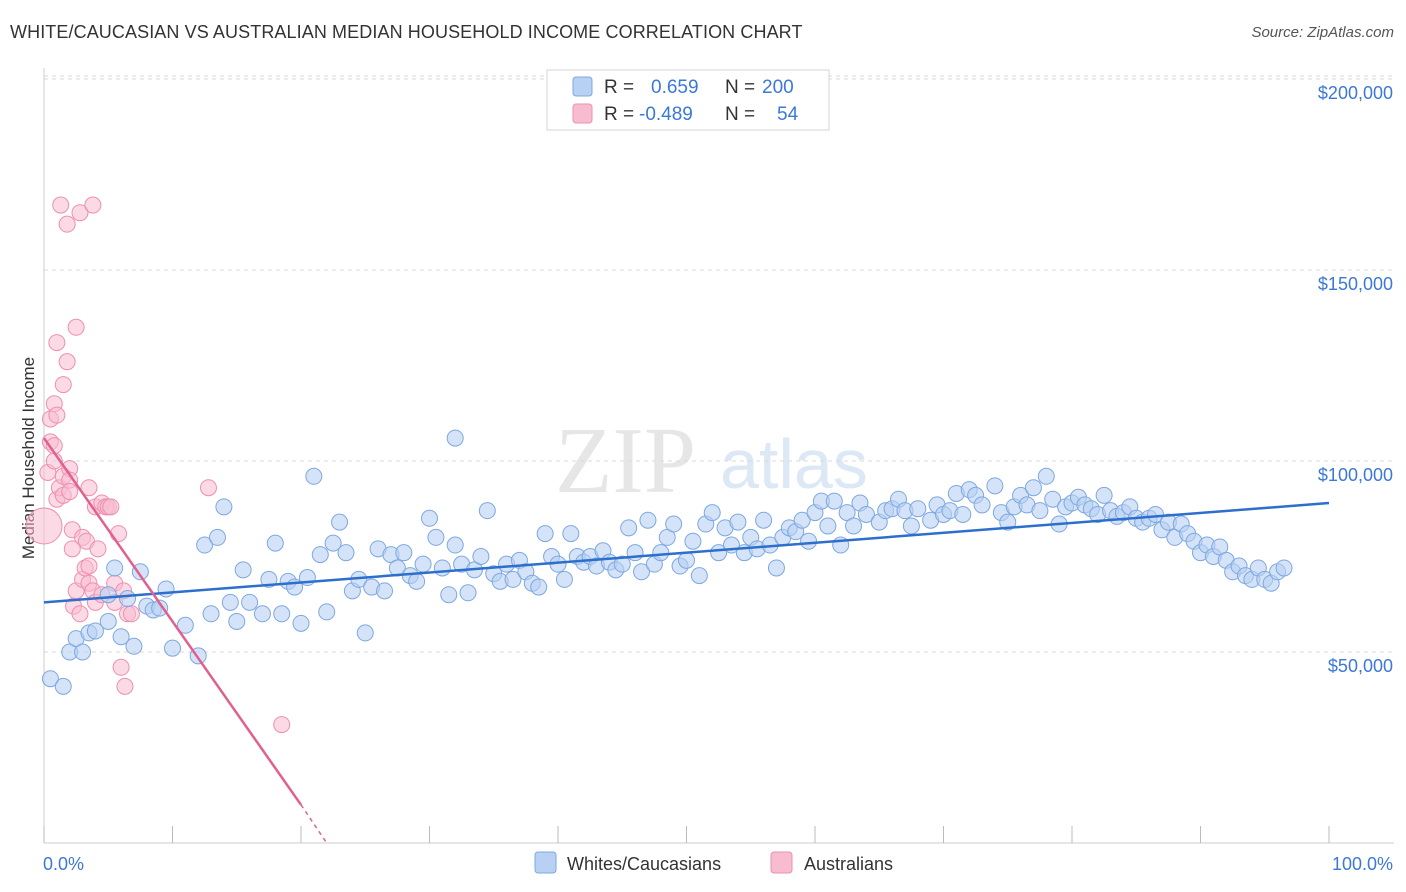  Describe the element at coordinates (28, 458) in the screenshot. I see `y-axis-label: Median Household Income` at that location.